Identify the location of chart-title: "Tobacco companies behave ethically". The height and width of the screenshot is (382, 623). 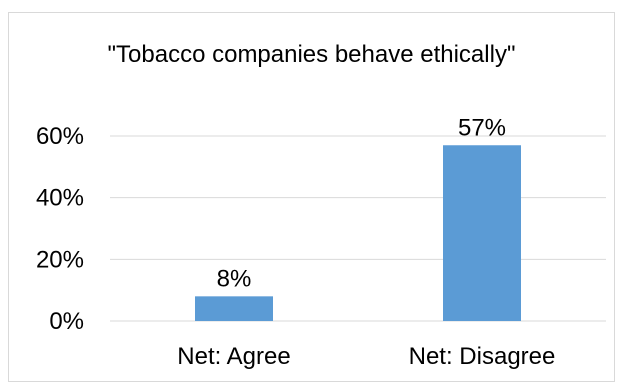
(311, 54).